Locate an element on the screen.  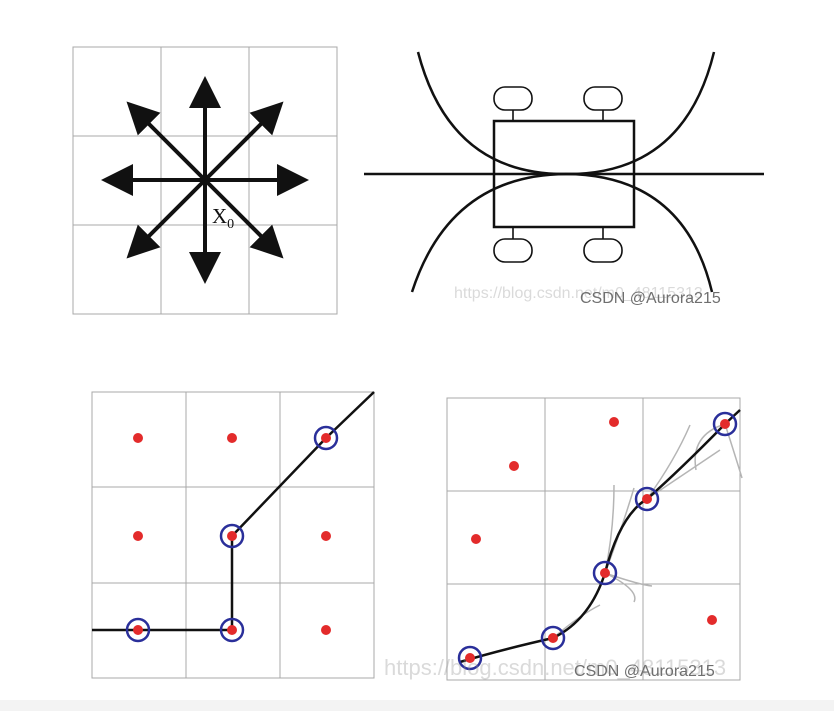
turning-arc-upper-right is located at coordinates (640, 113).